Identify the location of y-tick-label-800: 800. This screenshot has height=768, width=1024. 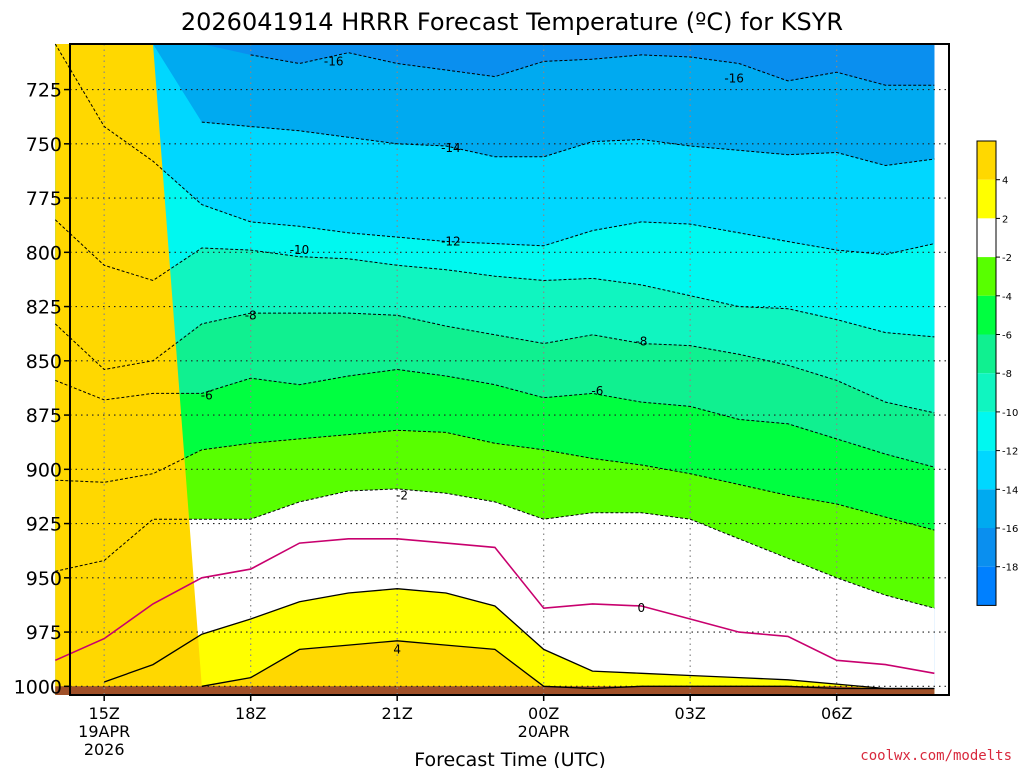
(44, 253).